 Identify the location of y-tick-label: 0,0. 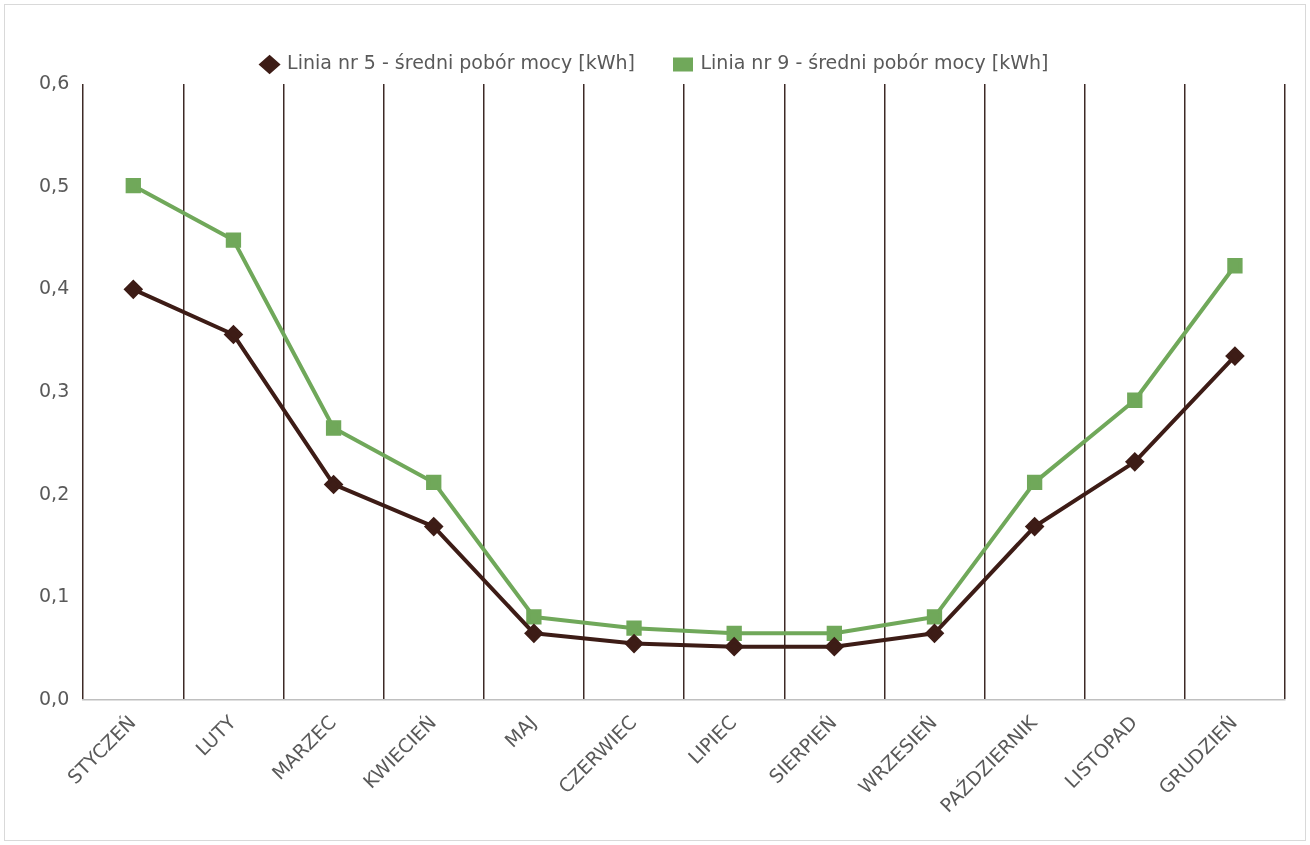
(54, 698).